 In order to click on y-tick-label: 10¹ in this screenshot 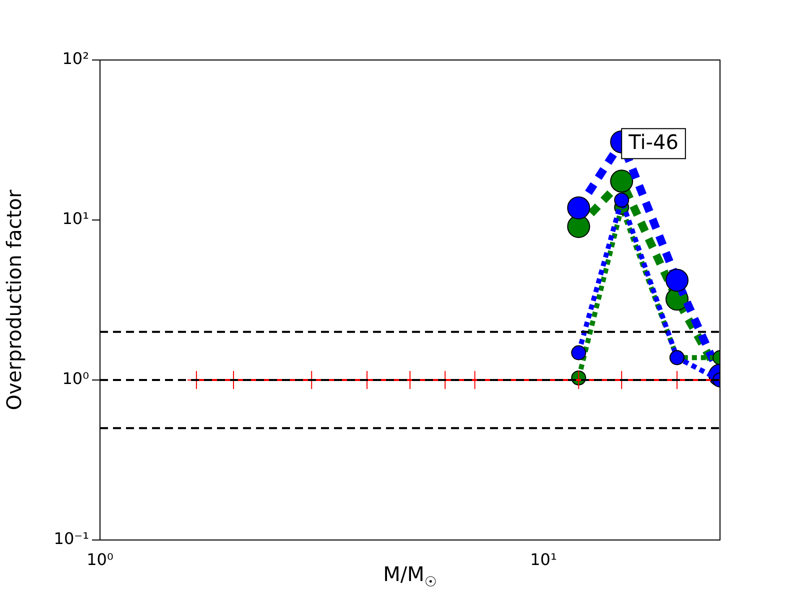, I will do `click(75, 218)`.